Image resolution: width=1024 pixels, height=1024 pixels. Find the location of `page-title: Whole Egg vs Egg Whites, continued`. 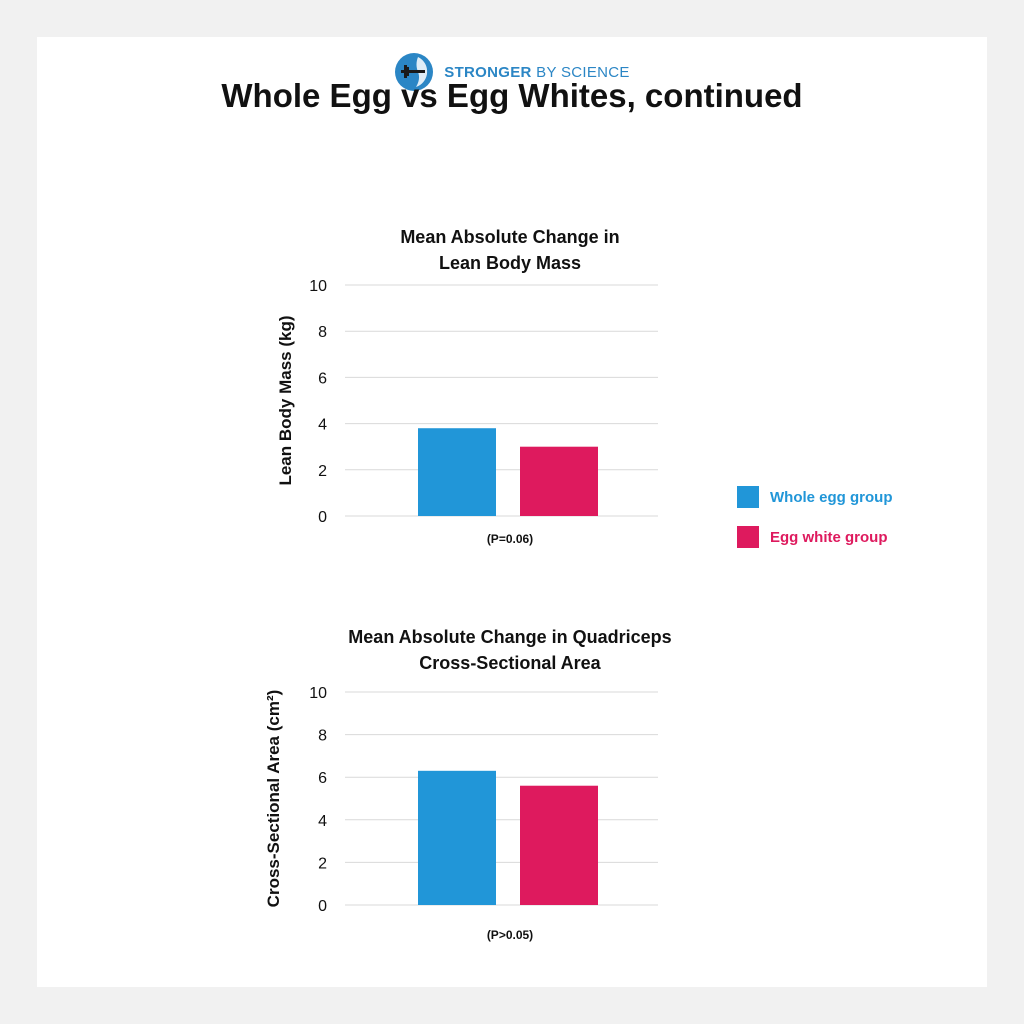

page-title: Whole Egg vs Egg Whites, continued is located at coordinates (512, 95).